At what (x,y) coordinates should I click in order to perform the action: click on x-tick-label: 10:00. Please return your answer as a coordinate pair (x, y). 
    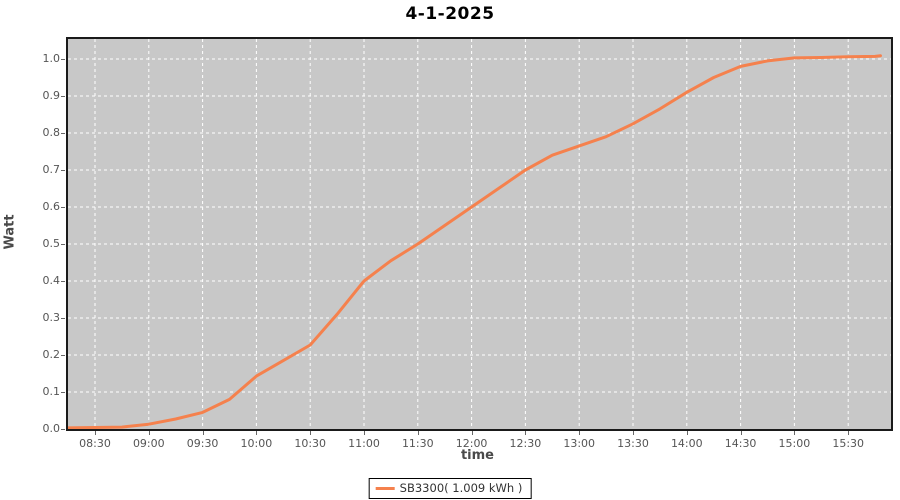
    Looking at the image, I should click on (256, 443).